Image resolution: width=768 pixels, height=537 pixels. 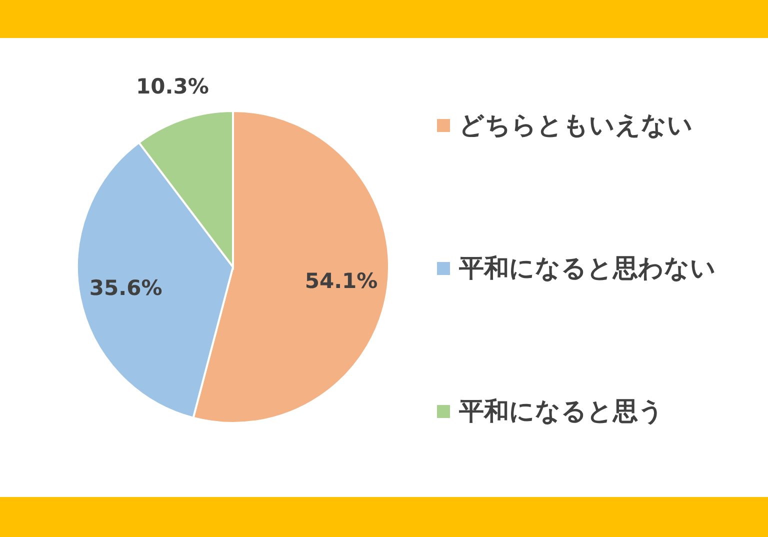 I want to click on data-label: 35.6%, so click(x=125, y=288).